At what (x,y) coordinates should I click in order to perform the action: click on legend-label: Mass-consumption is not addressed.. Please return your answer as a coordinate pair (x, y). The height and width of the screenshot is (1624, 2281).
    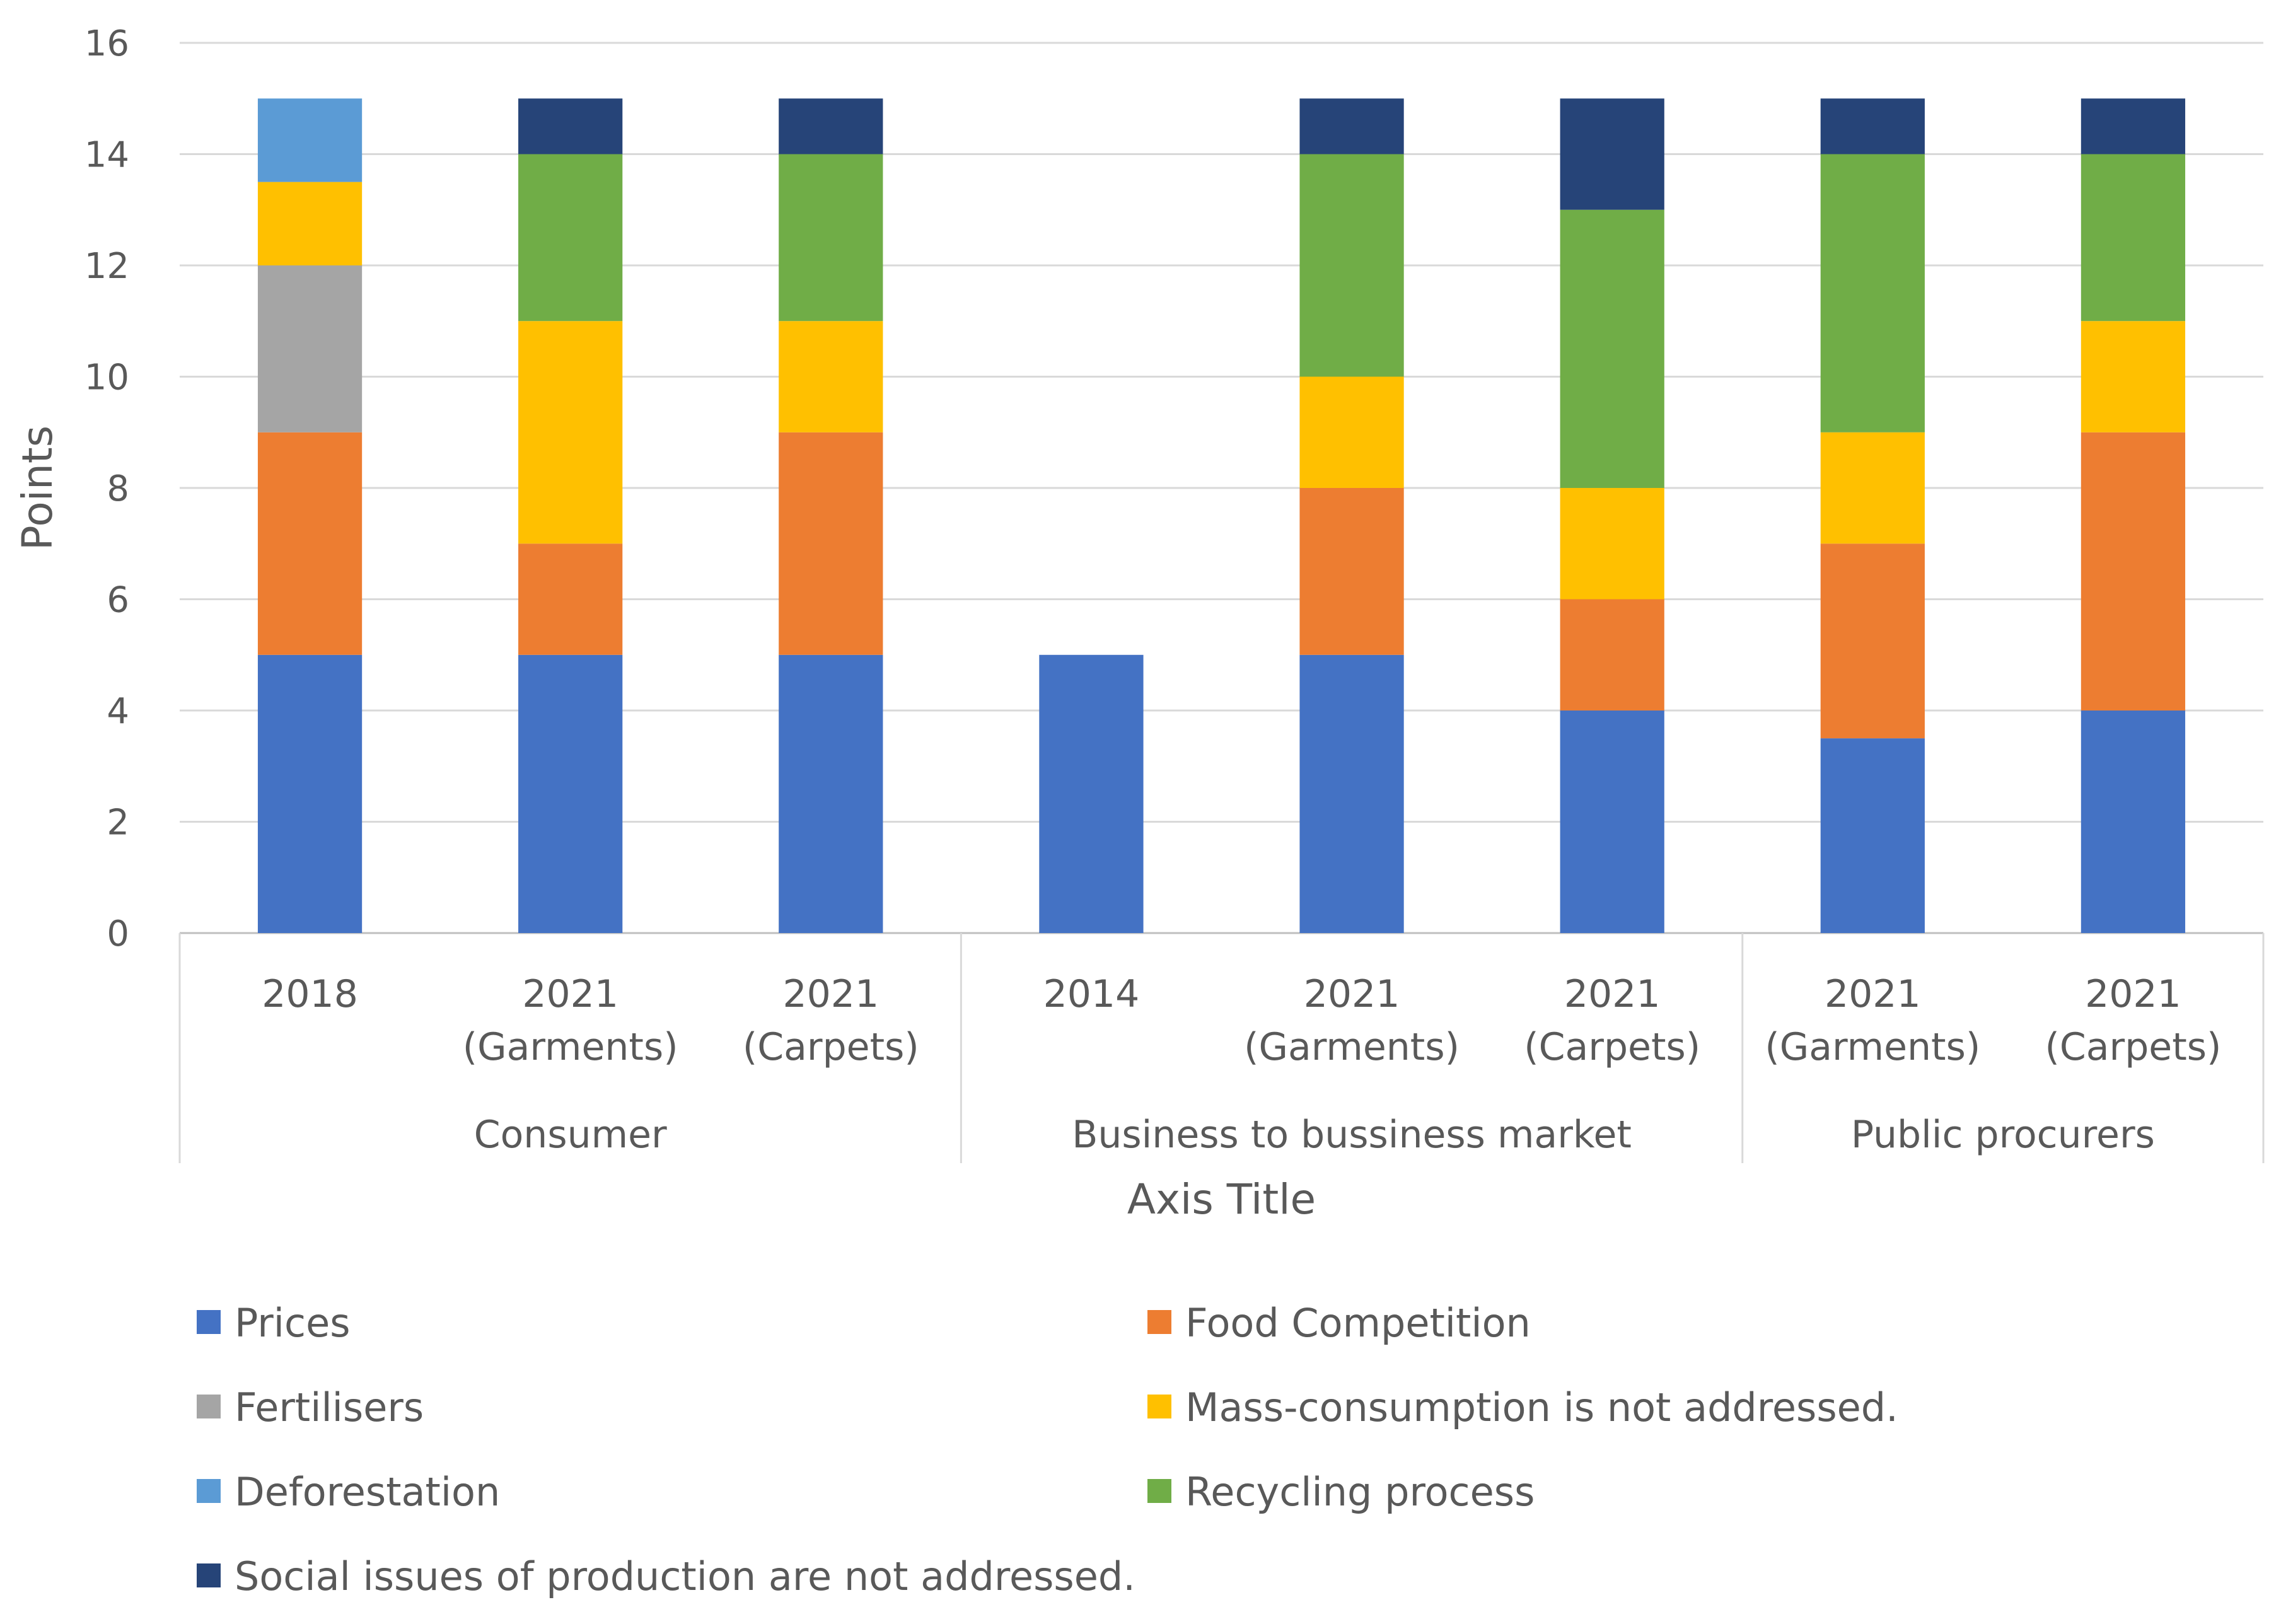
    Looking at the image, I should click on (1541, 1407).